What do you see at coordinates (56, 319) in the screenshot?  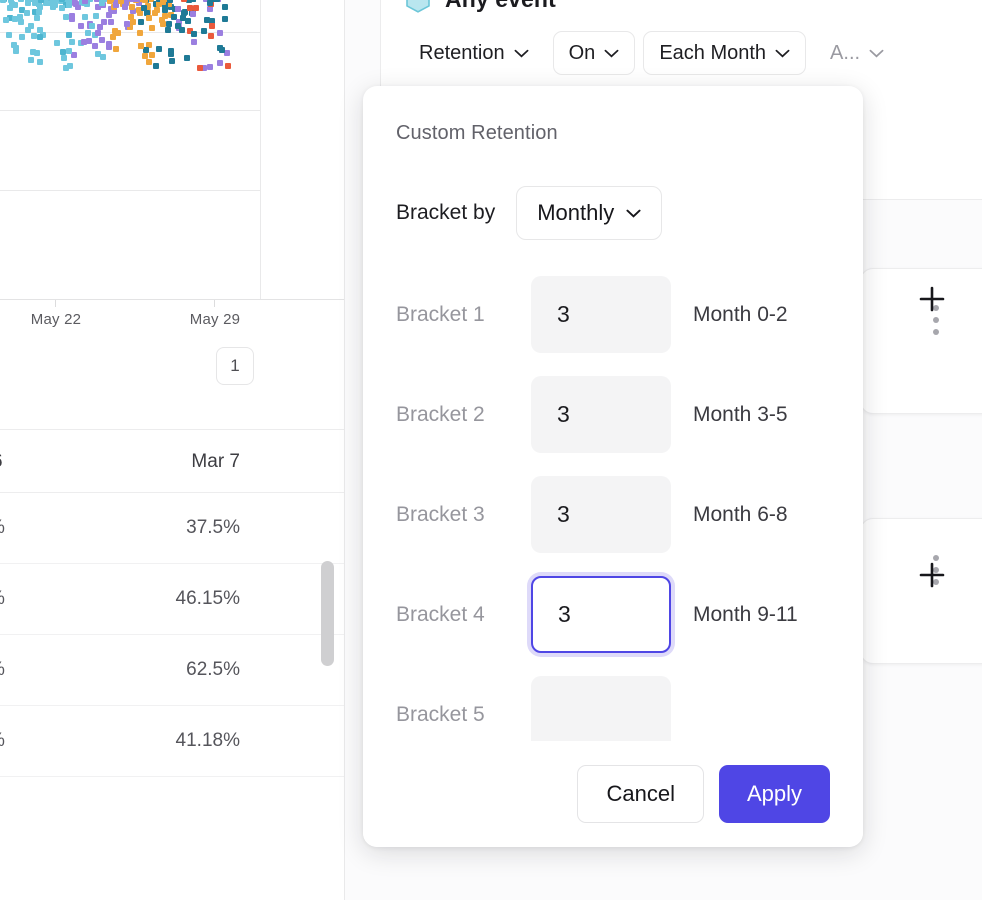 I see `x-tick-label-0: May 22` at bounding box center [56, 319].